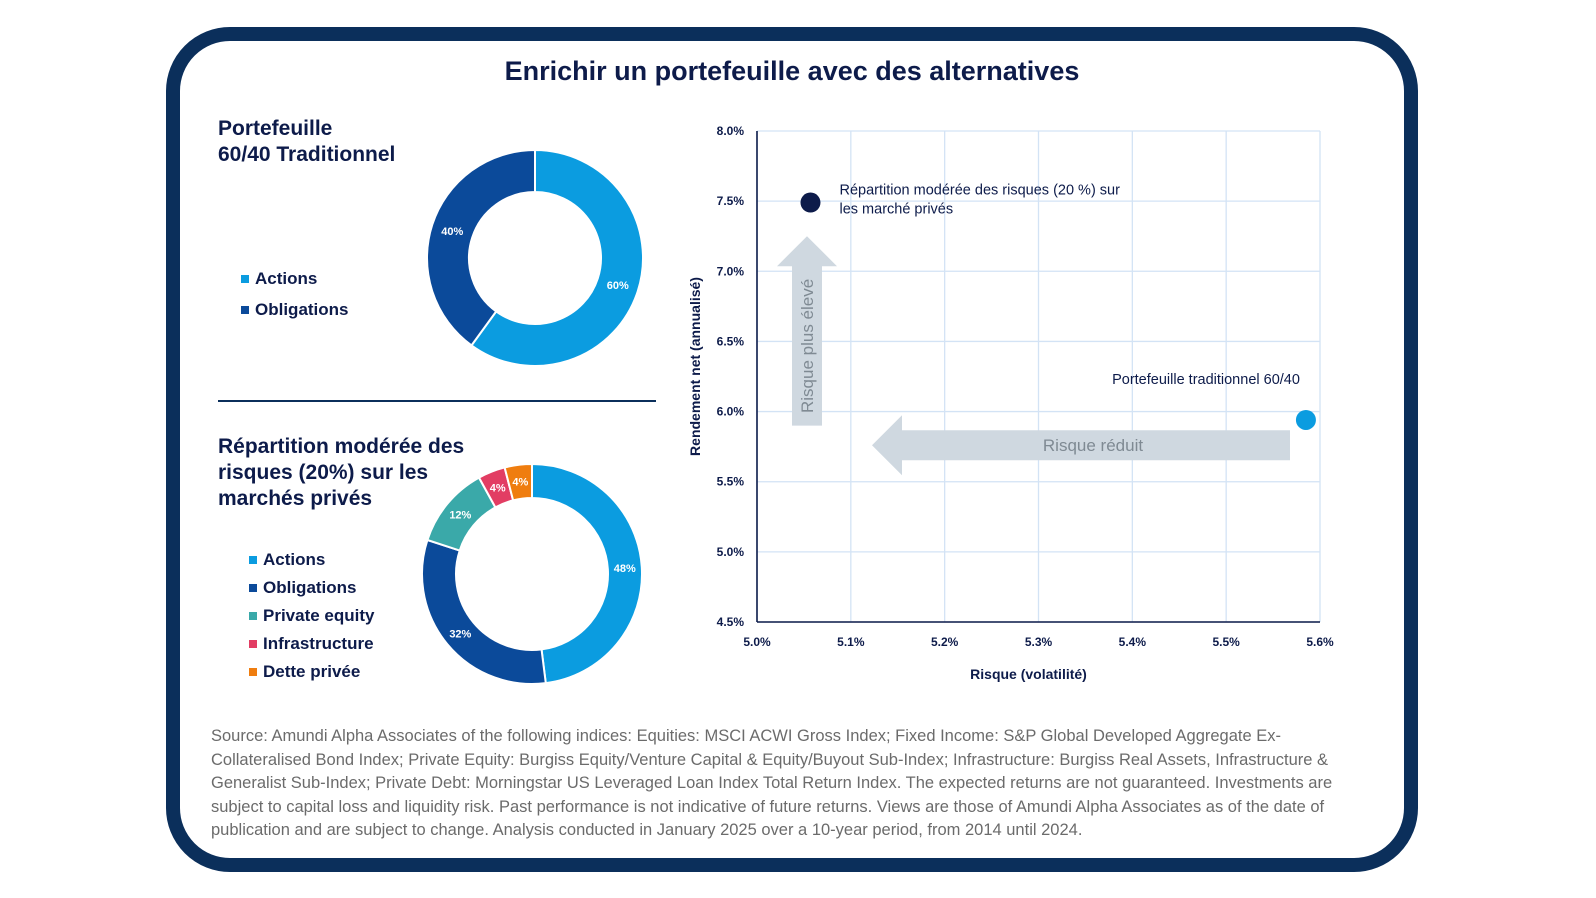 This screenshot has width=1596, height=898. Describe the element at coordinates (319, 615) in the screenshot. I see `legend-label: Private equity` at that location.